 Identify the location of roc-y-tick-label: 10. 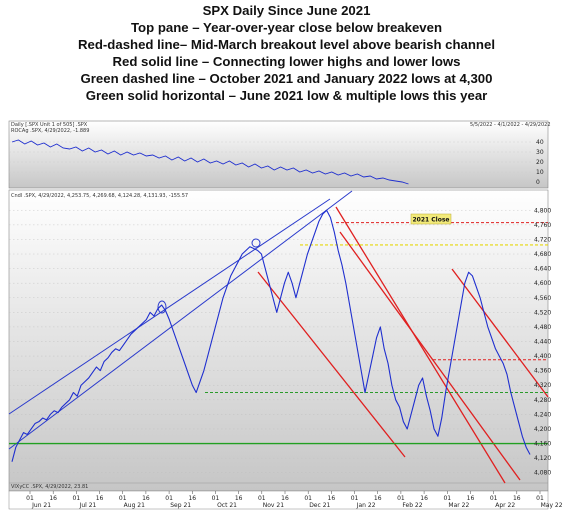
(540, 172).